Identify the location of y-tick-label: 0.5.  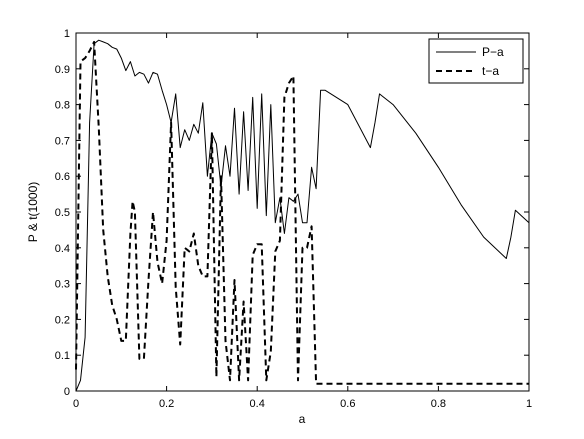
(62, 213).